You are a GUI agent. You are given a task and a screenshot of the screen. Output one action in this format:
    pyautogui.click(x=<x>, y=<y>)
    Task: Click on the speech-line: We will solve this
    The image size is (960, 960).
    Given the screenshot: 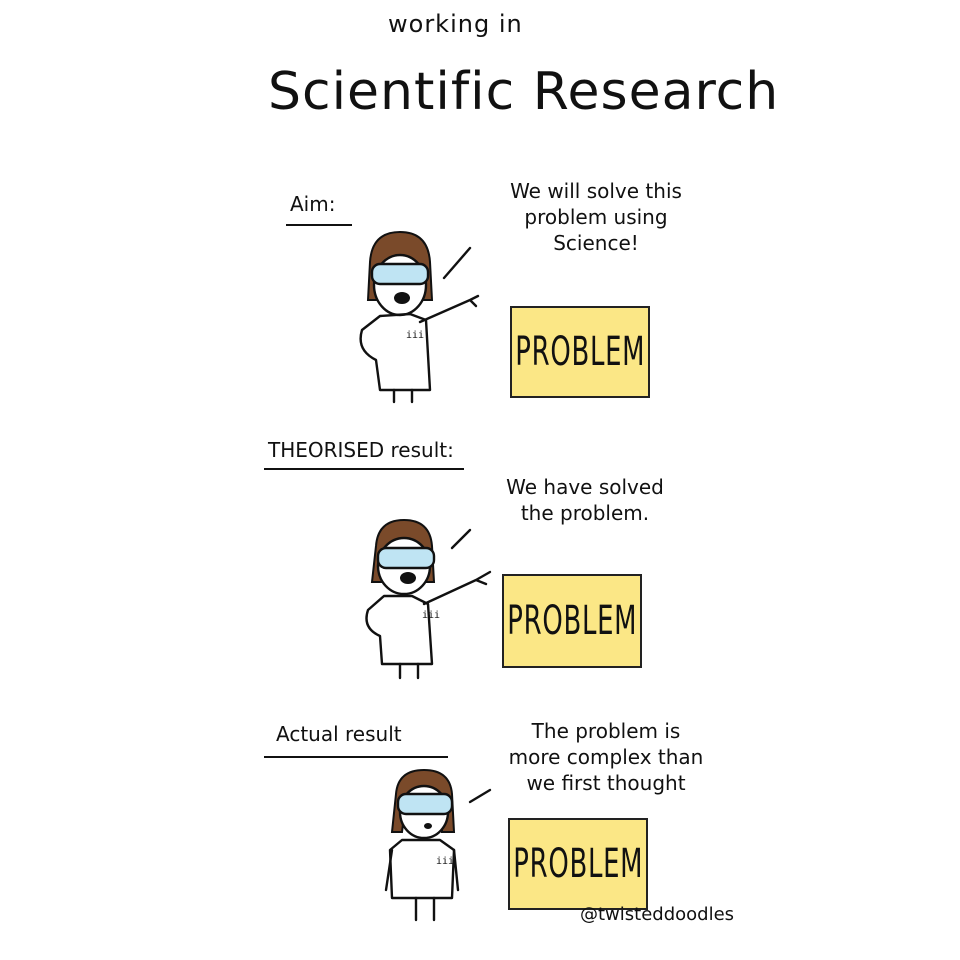 What is the action you would take?
    pyautogui.click(x=596, y=191)
    